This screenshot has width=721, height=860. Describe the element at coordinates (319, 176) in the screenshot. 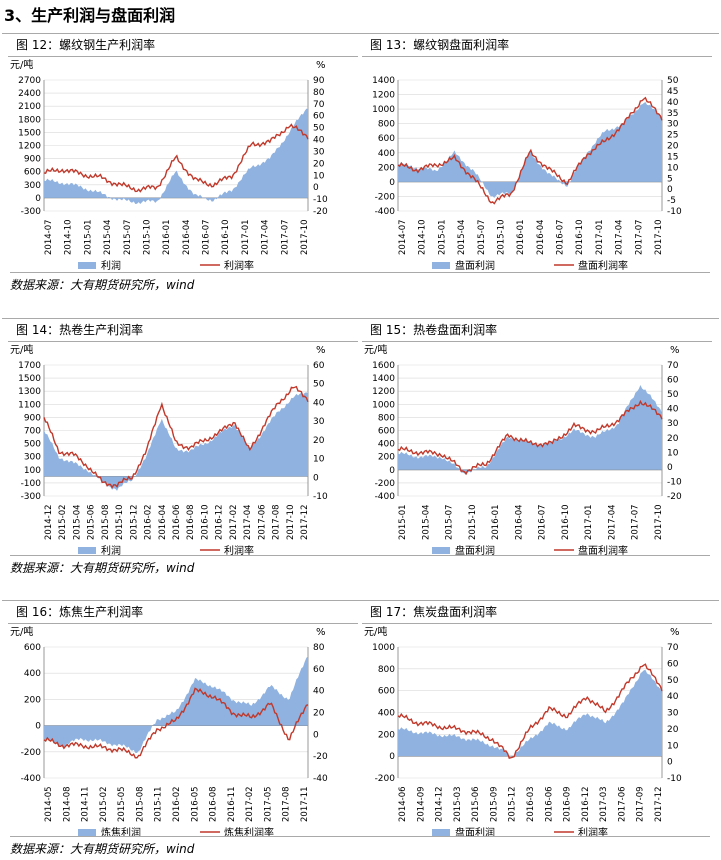

I see `right-tick-label: 10` at that location.